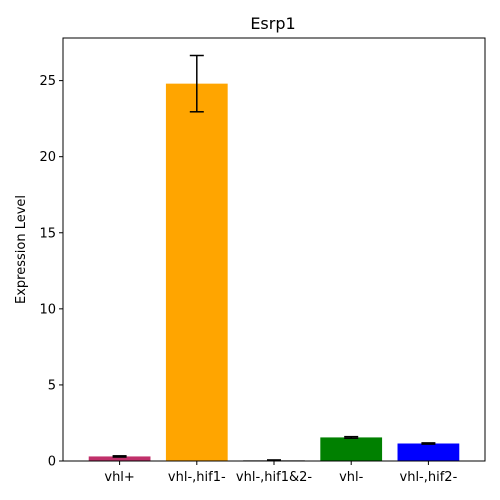 Image resolution: width=500 pixels, height=500 pixels. What do you see at coordinates (47, 233) in the screenshot?
I see `y-tick-label-3: 15` at bounding box center [47, 233].